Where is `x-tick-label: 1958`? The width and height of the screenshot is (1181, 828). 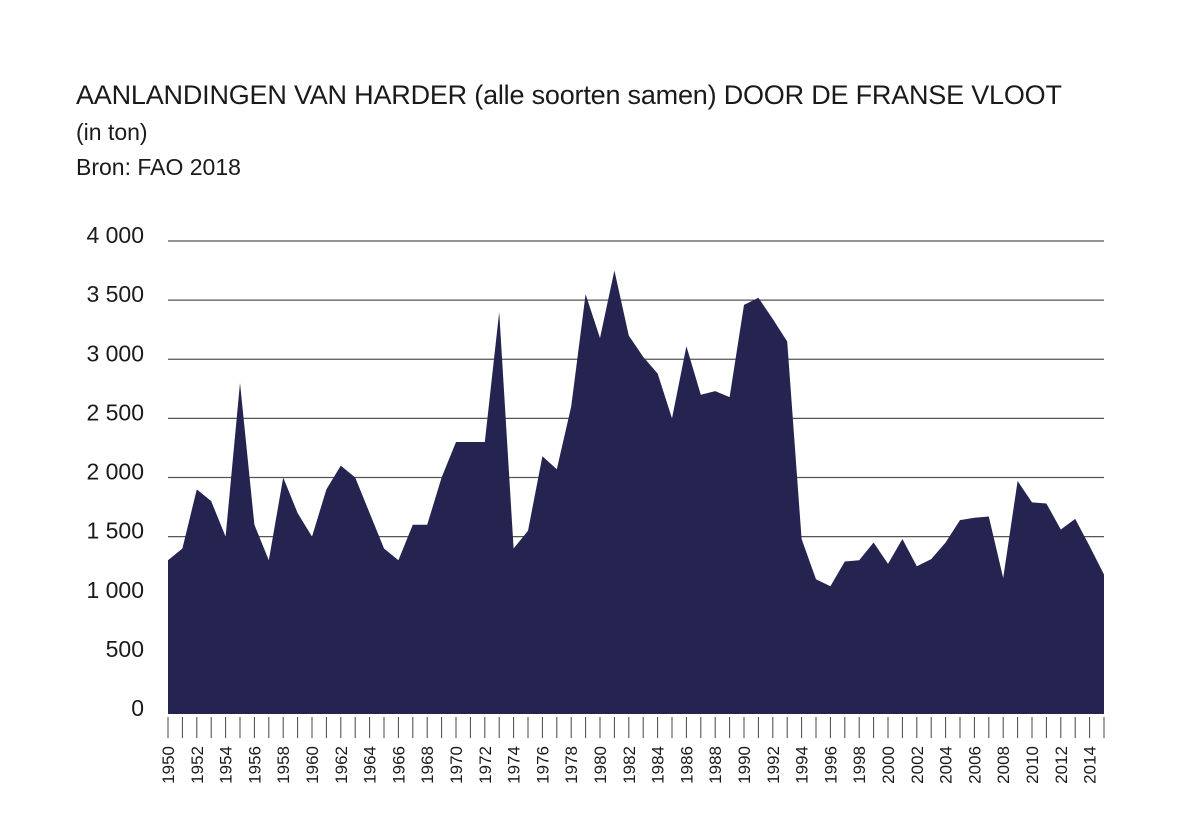
x-tick-label: 1958 is located at coordinates (283, 765).